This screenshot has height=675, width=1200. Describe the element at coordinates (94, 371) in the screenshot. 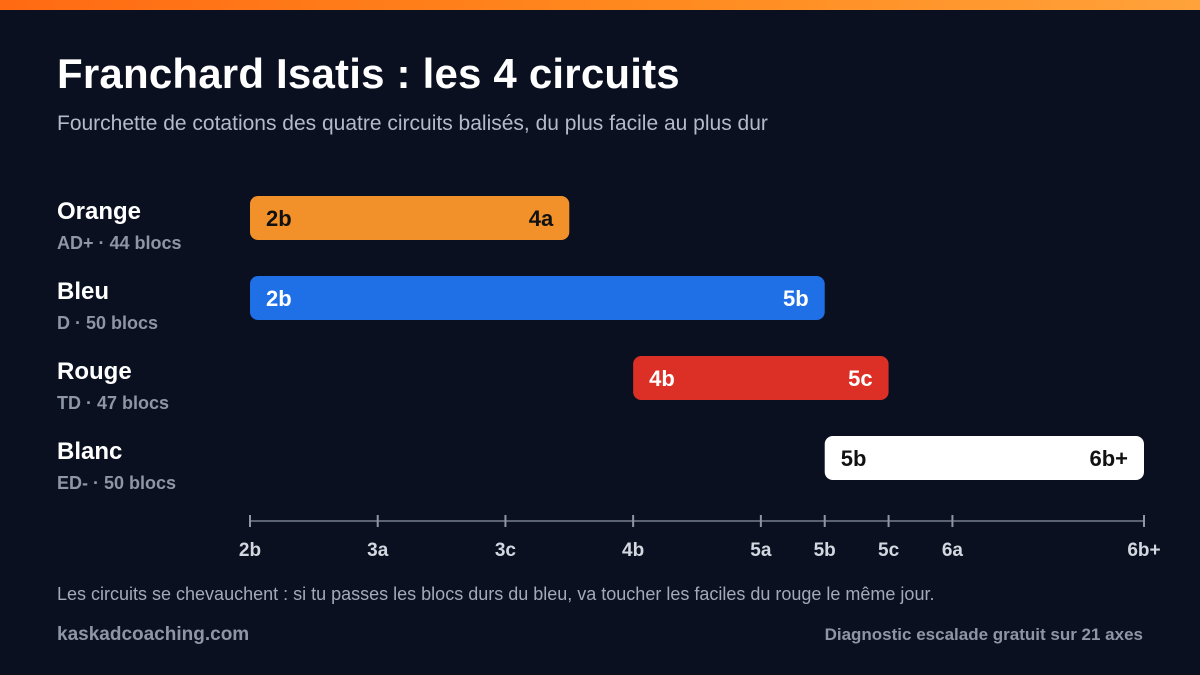

I see `circuit-name-rouge: Rouge` at that location.